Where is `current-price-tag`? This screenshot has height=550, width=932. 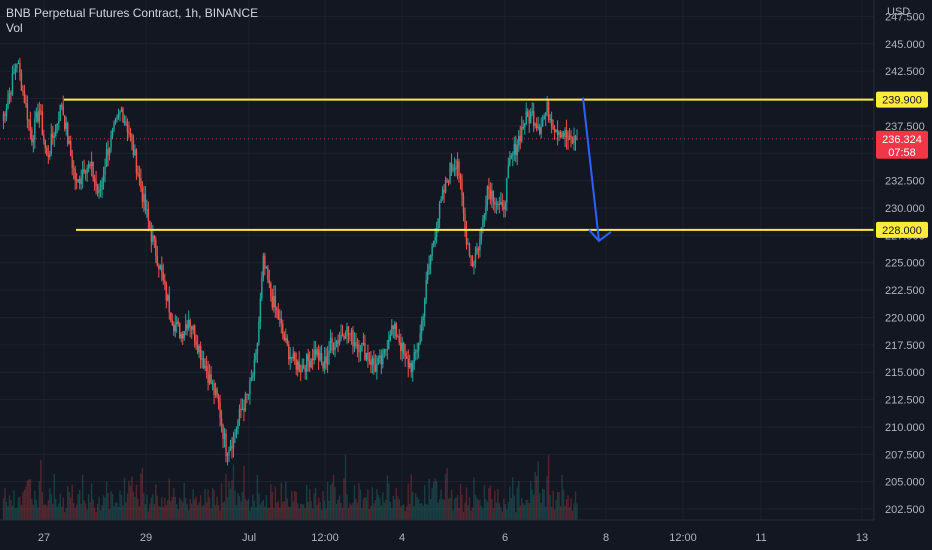
current-price-tag is located at coordinates (902, 144).